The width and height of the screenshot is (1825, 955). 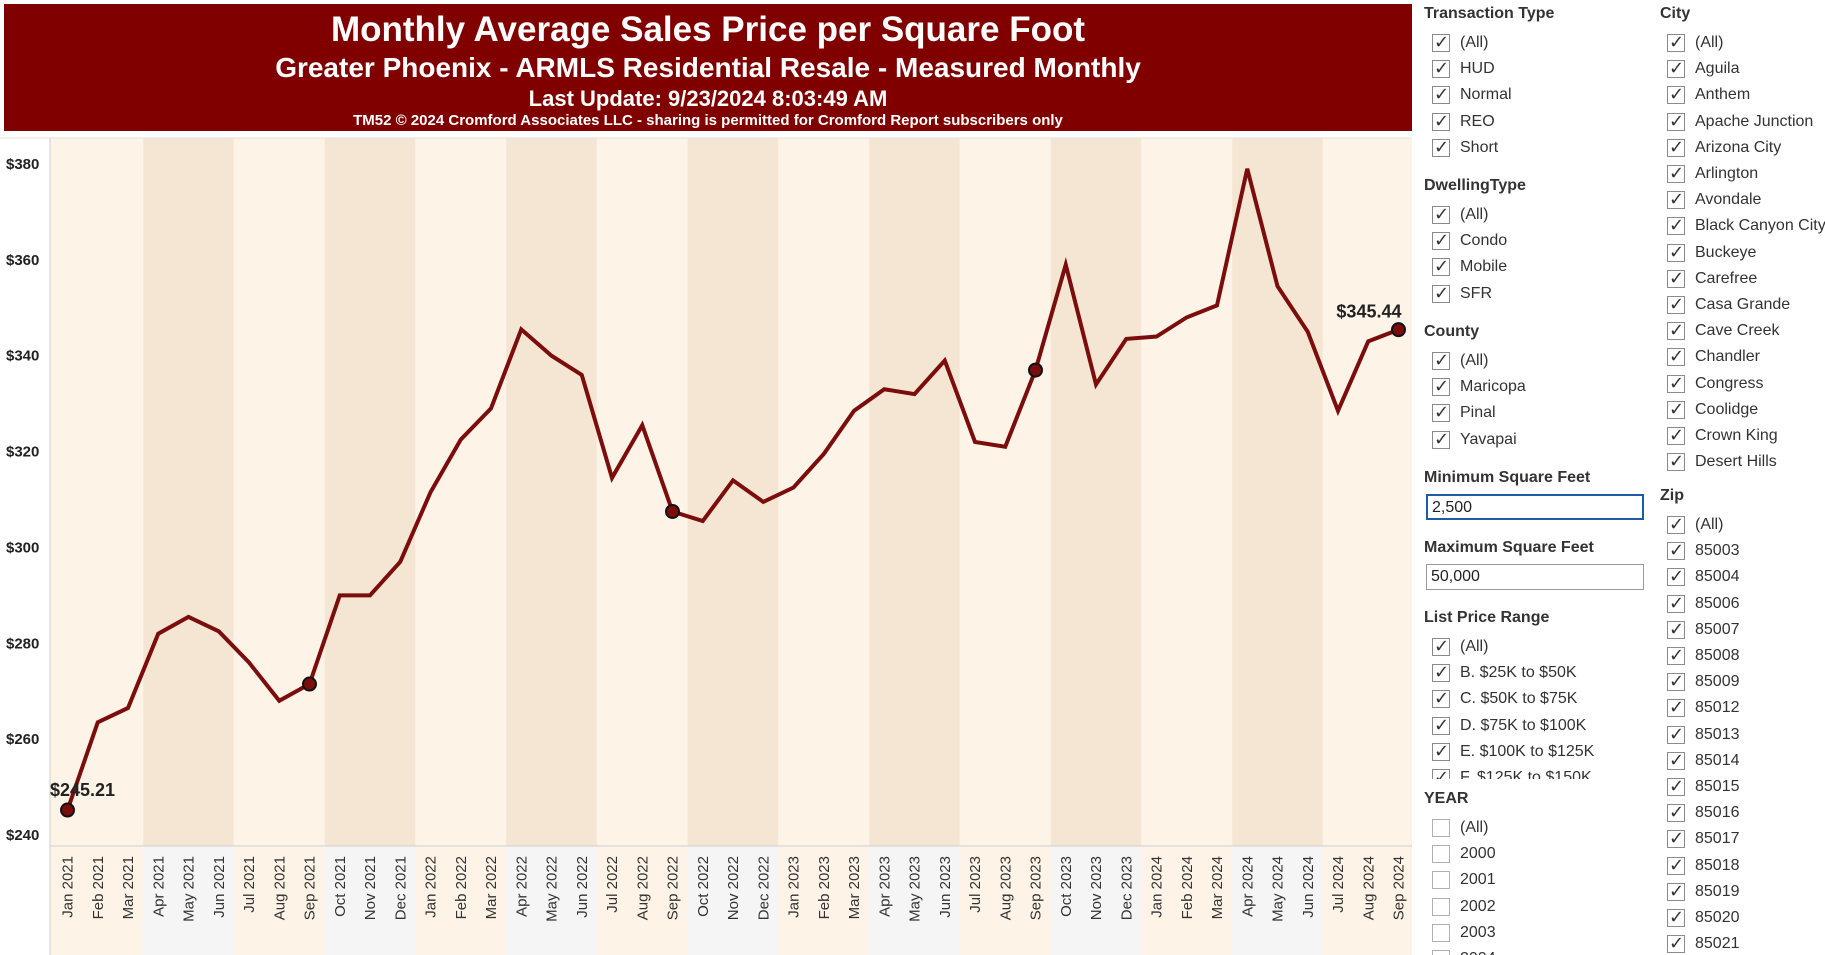 What do you see at coordinates (1722, 436) in the screenshot?
I see `city-option: Crown King` at bounding box center [1722, 436].